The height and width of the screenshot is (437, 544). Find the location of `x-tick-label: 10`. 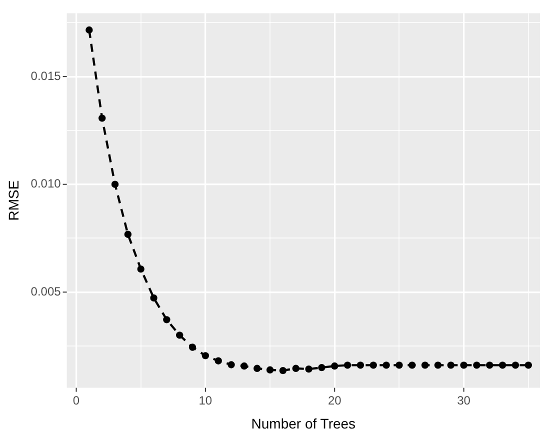

x-tick-label: 10 is located at coordinates (205, 400).